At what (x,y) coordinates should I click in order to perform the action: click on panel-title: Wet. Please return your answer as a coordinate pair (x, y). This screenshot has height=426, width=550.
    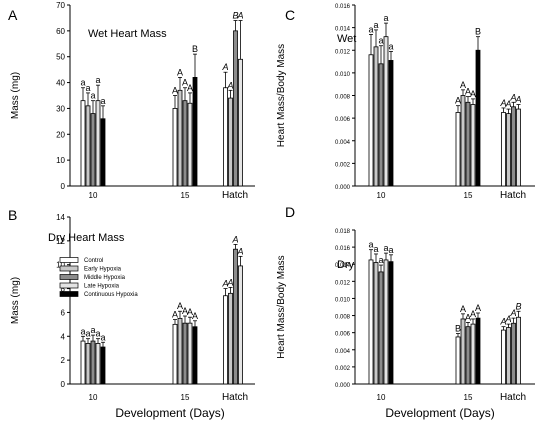
    Looking at the image, I should click on (346, 39).